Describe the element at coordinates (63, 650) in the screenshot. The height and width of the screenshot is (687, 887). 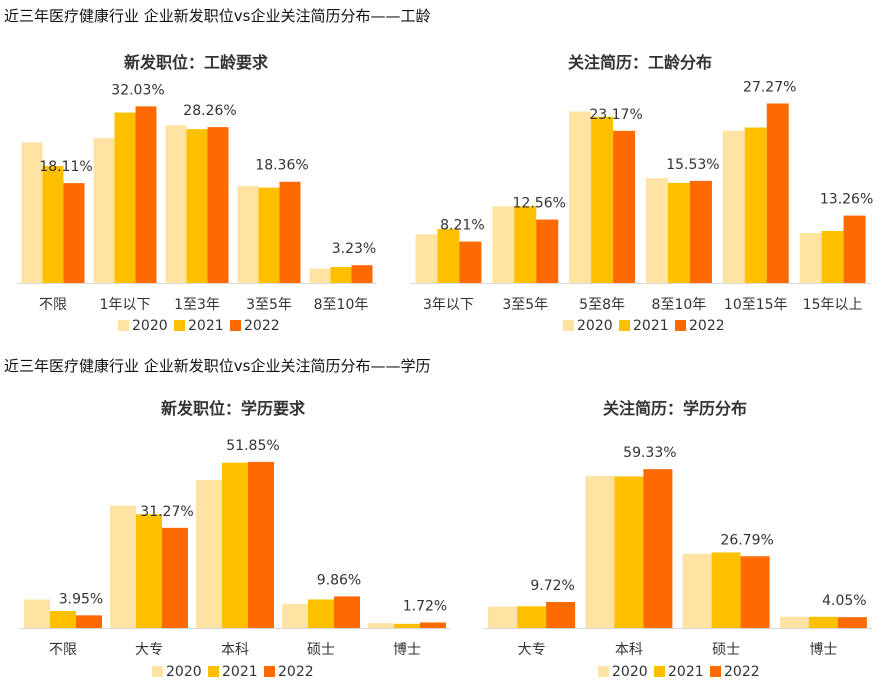
I see `edu-jobs-tick-0: 不限` at that location.